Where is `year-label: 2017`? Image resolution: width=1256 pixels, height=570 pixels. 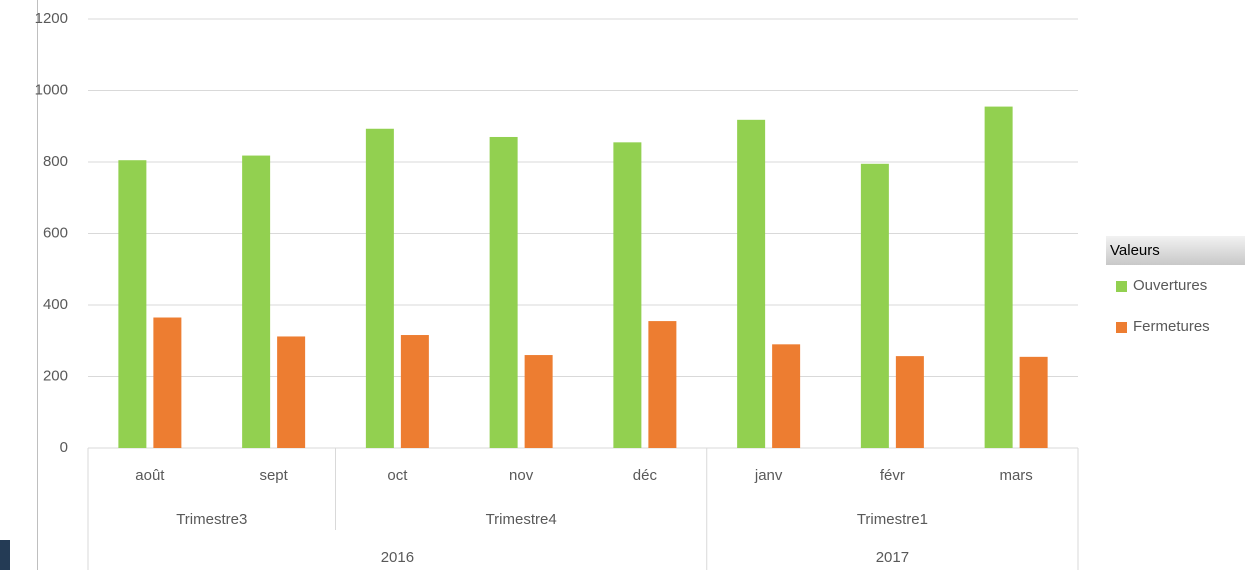 year-label: 2017 is located at coordinates (892, 557).